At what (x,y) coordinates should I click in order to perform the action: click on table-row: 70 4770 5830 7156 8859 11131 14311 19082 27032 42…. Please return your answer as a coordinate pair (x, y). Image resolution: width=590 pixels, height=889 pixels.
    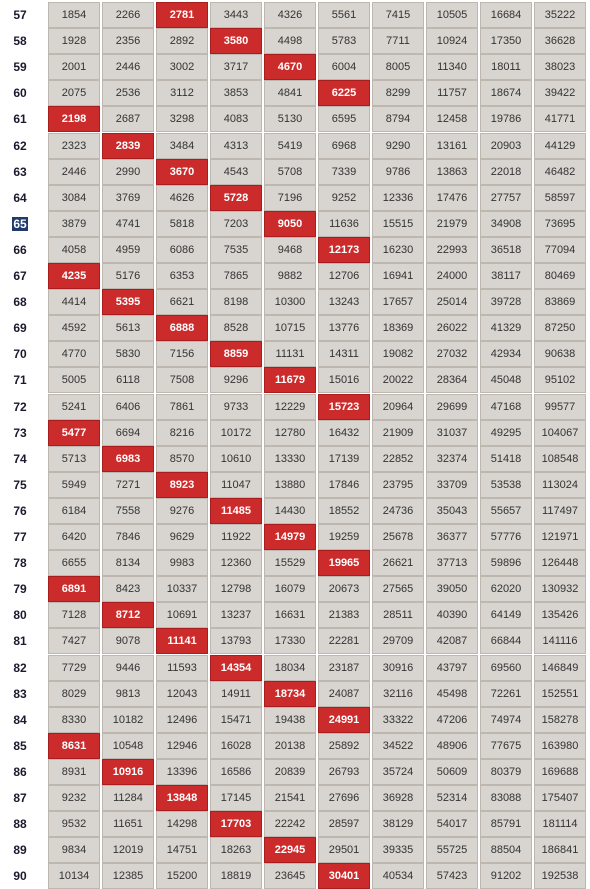
    Looking at the image, I should click on (295, 354).